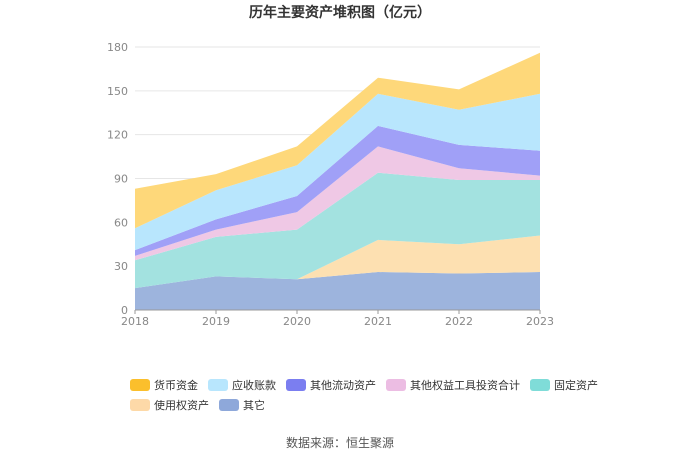  Describe the element at coordinates (121, 222) in the screenshot. I see `y-tick-label: 60` at that location.